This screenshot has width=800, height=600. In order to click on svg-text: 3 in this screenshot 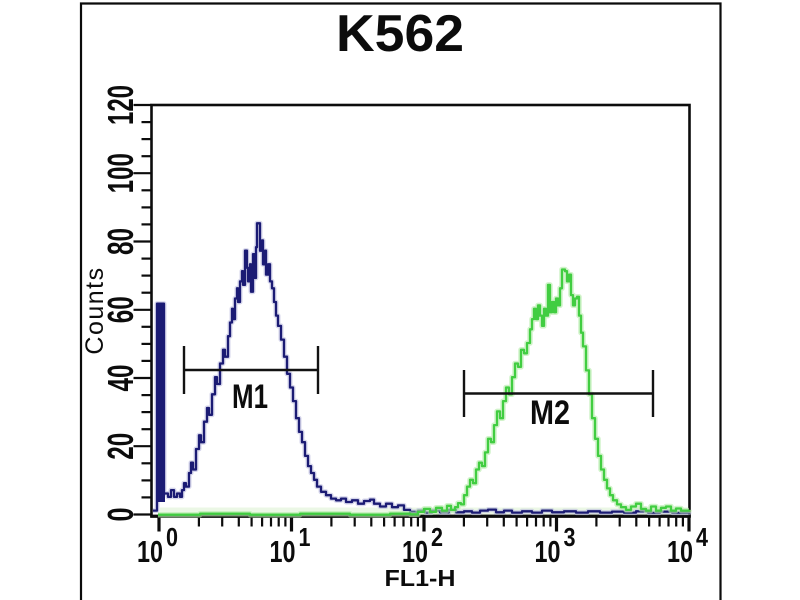, I will do `click(570, 537)`.